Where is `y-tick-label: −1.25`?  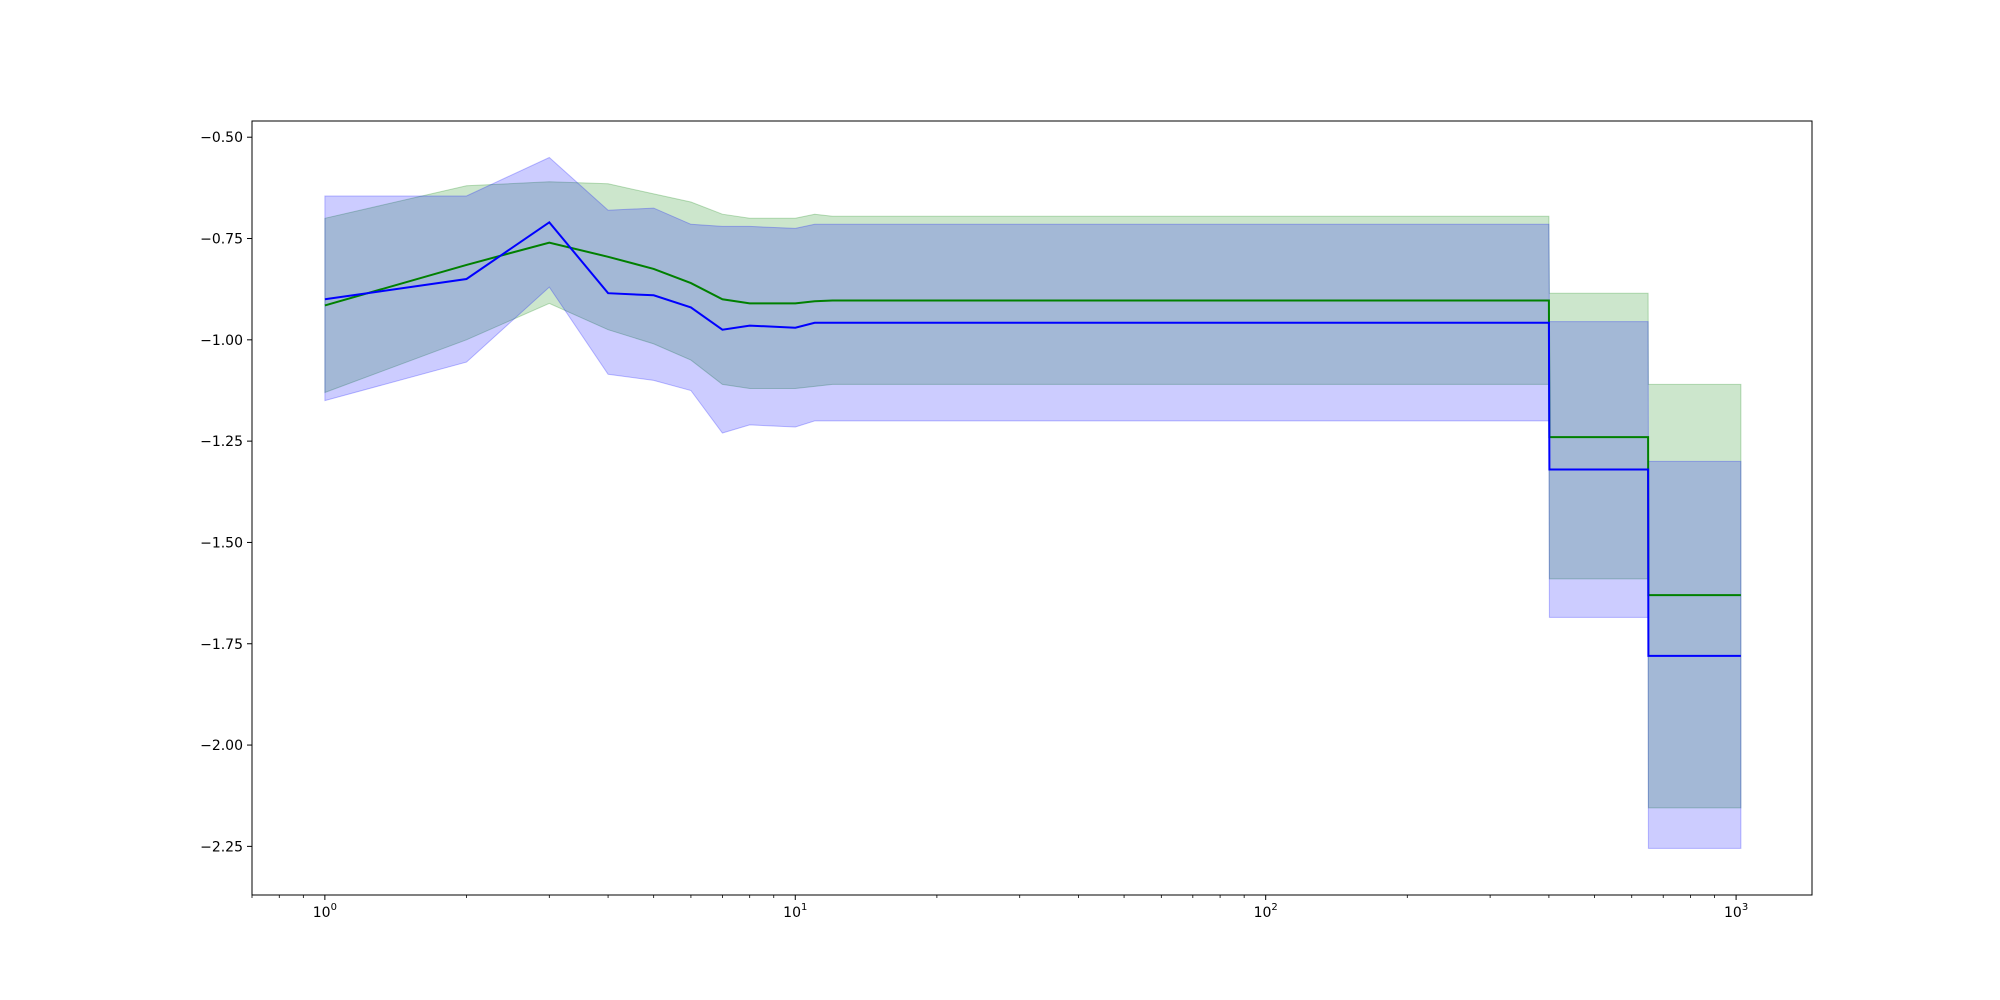
y-tick-label: −1.25 is located at coordinates (221, 442).